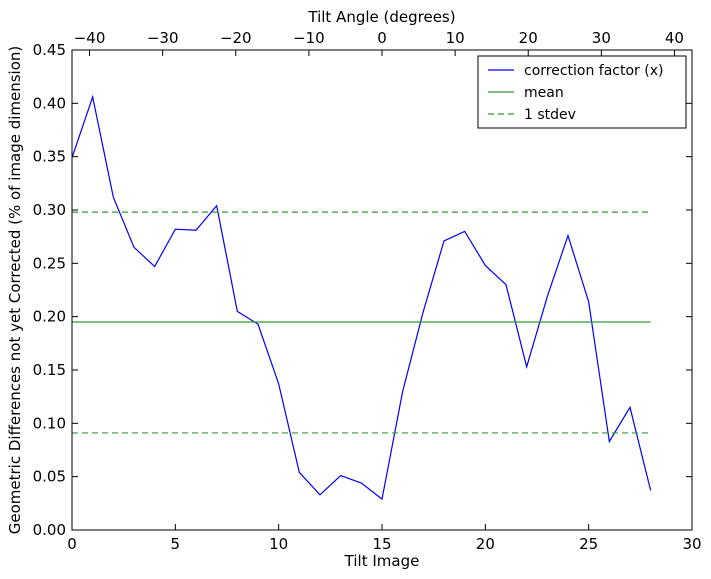 The image size is (711, 579). Describe the element at coordinates (691, 544) in the screenshot. I see `x-tick-label: 30` at that location.